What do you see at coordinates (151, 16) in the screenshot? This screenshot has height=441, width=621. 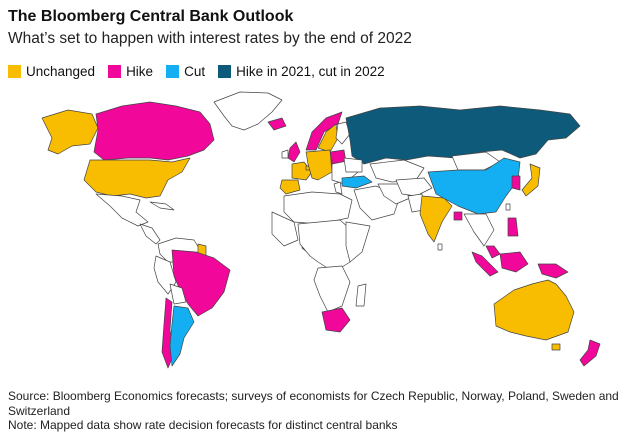 I see `chart-title: The Bloomberg Central Bank Outlook` at bounding box center [151, 16].